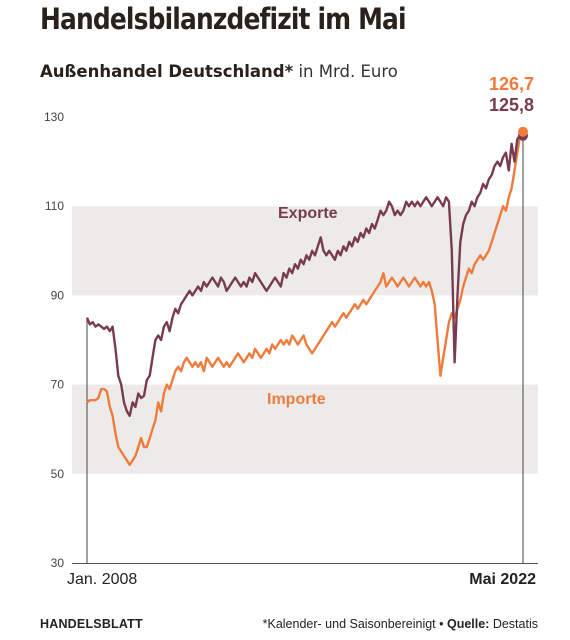 The image size is (570, 640). I want to click on y-tick-label: 130, so click(54, 117).